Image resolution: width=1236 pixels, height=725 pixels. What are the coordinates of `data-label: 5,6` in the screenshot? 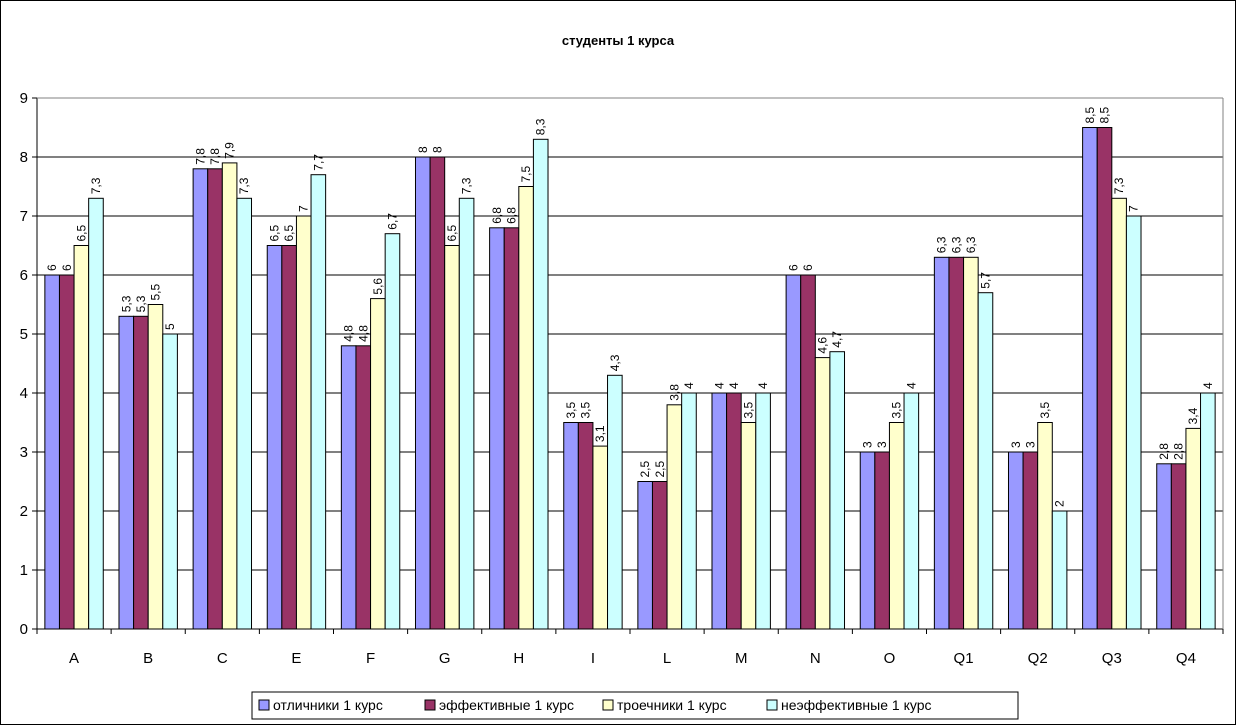 It's located at (378, 286).